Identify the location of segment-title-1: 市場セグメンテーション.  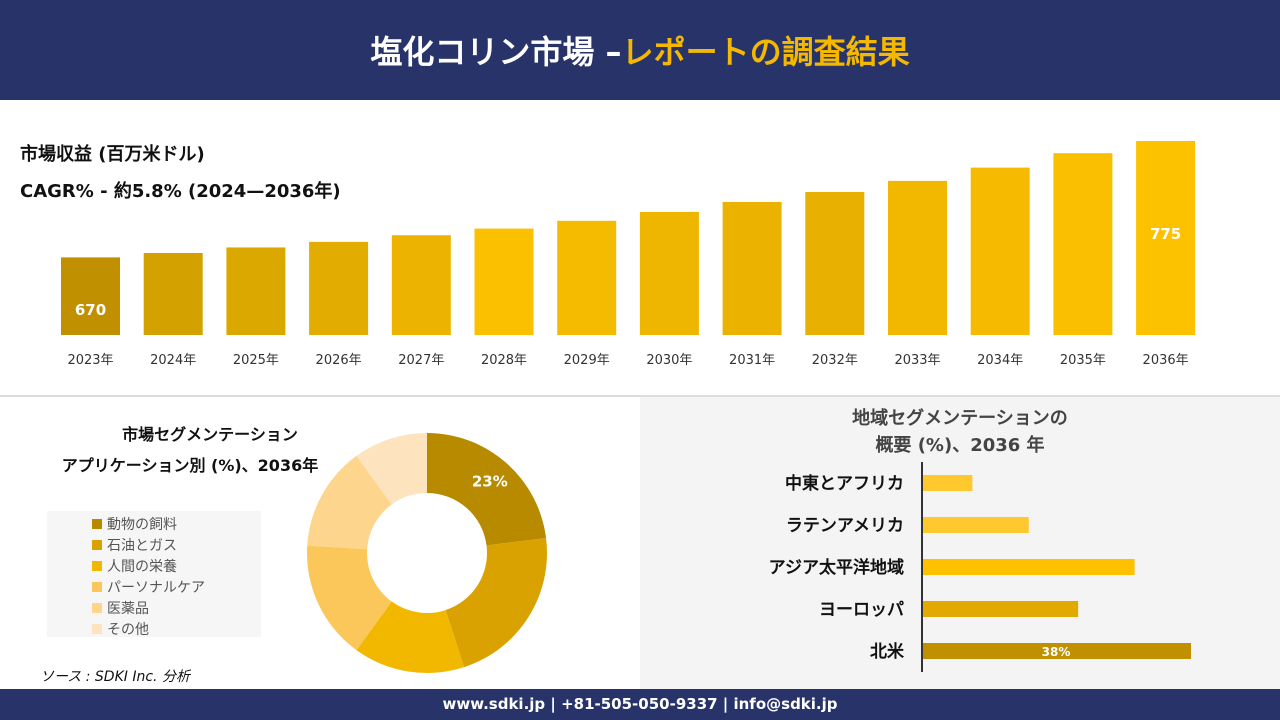
(210, 434).